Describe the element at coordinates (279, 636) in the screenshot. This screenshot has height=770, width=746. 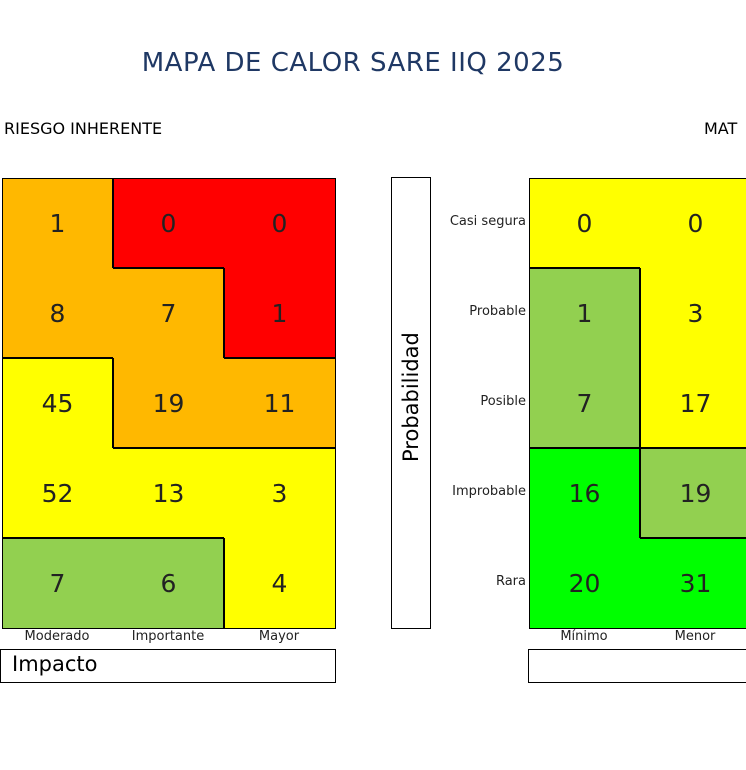
I see `left-heatmap-col-label: Mayor` at that location.